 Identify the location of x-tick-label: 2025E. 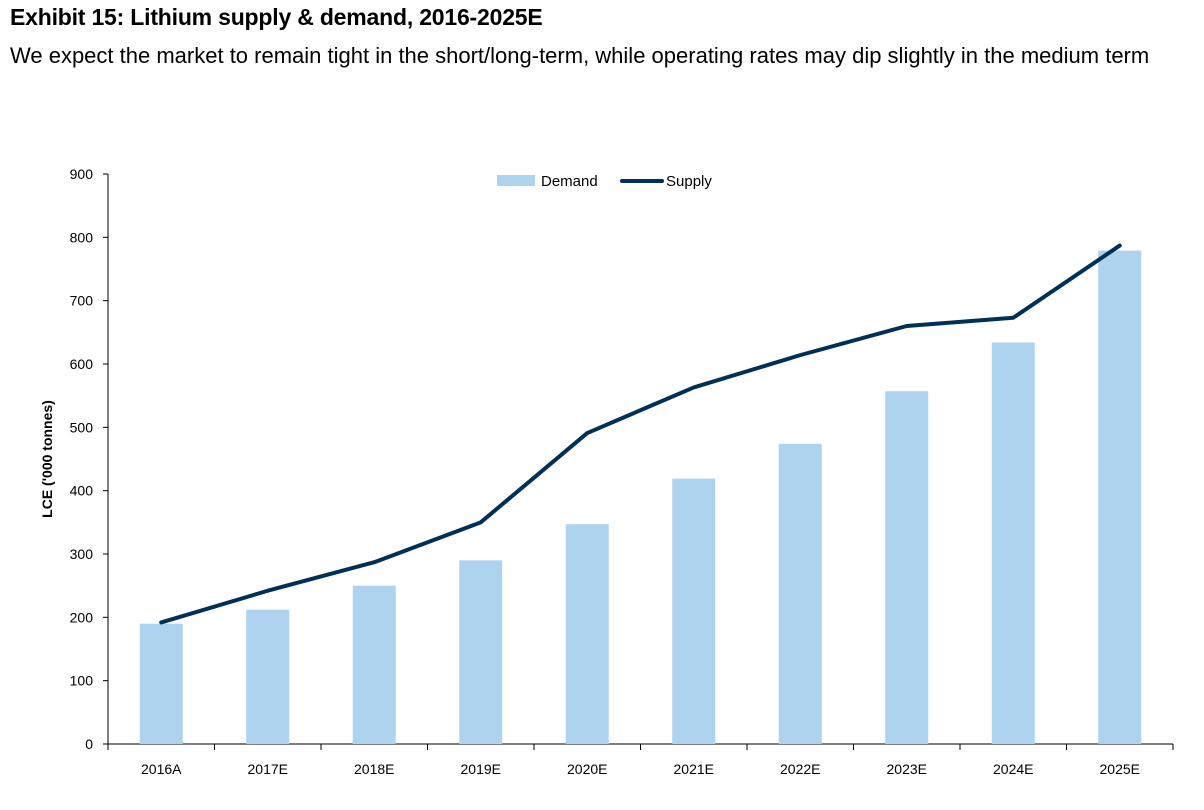
(1120, 769).